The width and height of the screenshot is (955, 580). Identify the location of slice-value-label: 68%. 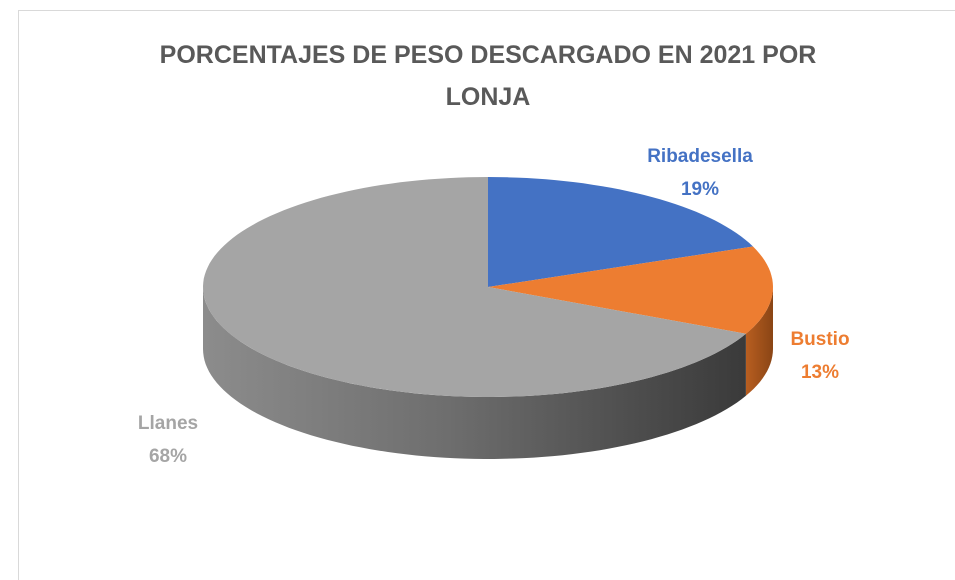
(168, 456).